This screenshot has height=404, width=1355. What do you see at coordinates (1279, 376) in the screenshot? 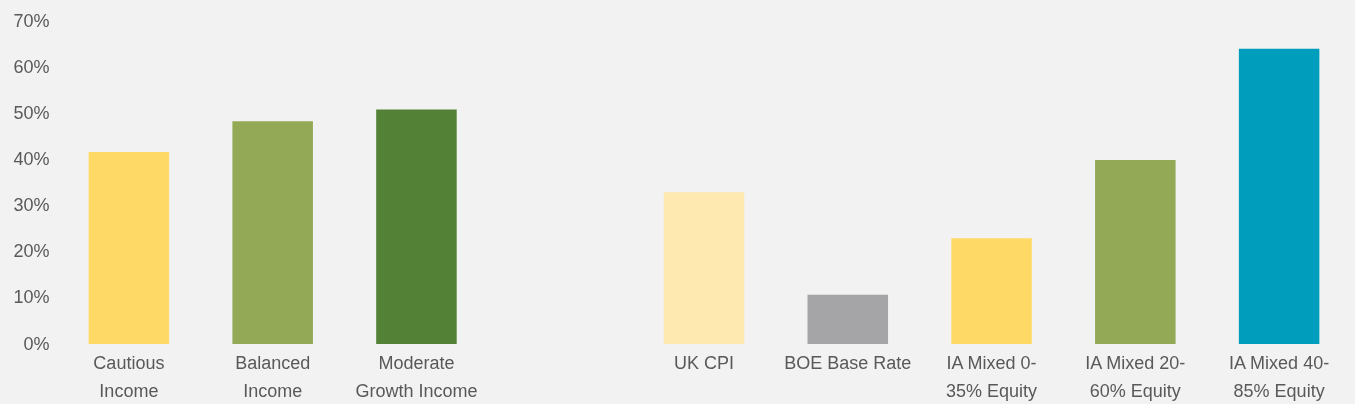
I see `x-tick-label: IA Mixed 40-85% Equity` at bounding box center [1279, 376].